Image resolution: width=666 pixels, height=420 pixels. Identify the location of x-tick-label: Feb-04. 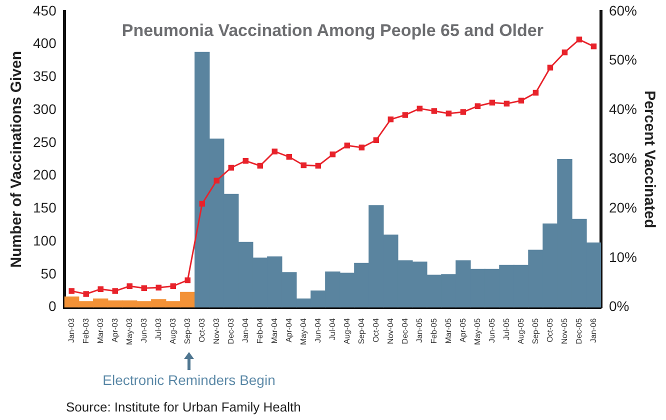
(259, 331).